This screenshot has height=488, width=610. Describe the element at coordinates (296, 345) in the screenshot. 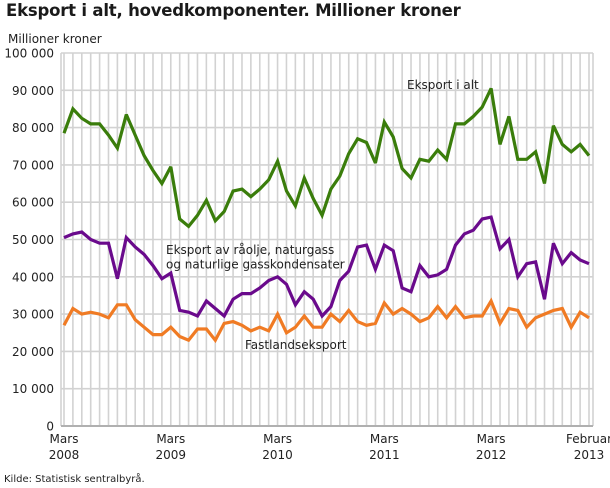

I see `series-label-mainland: Fastlandseksport` at that location.